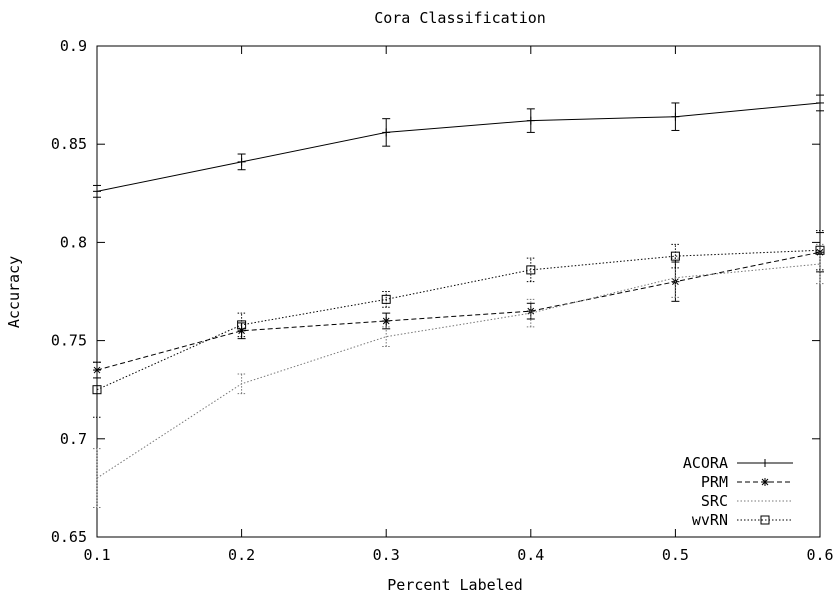  I want to click on x-axis-title: Percent Labeled, so click(454, 585).